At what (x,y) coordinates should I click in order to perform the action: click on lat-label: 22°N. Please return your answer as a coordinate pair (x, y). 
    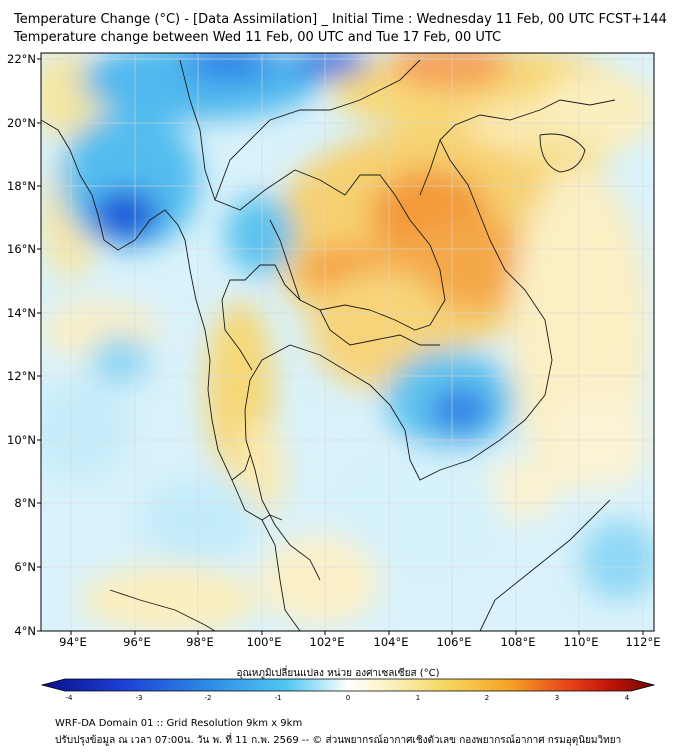
    Looking at the image, I should click on (21, 59).